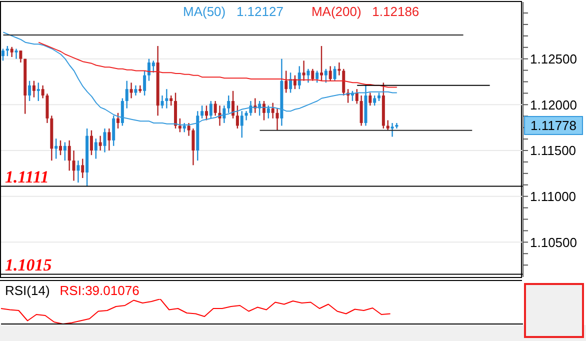  Describe the element at coordinates (553, 150) in the screenshot. I see `y-tick-label: 1.11500` at that location.